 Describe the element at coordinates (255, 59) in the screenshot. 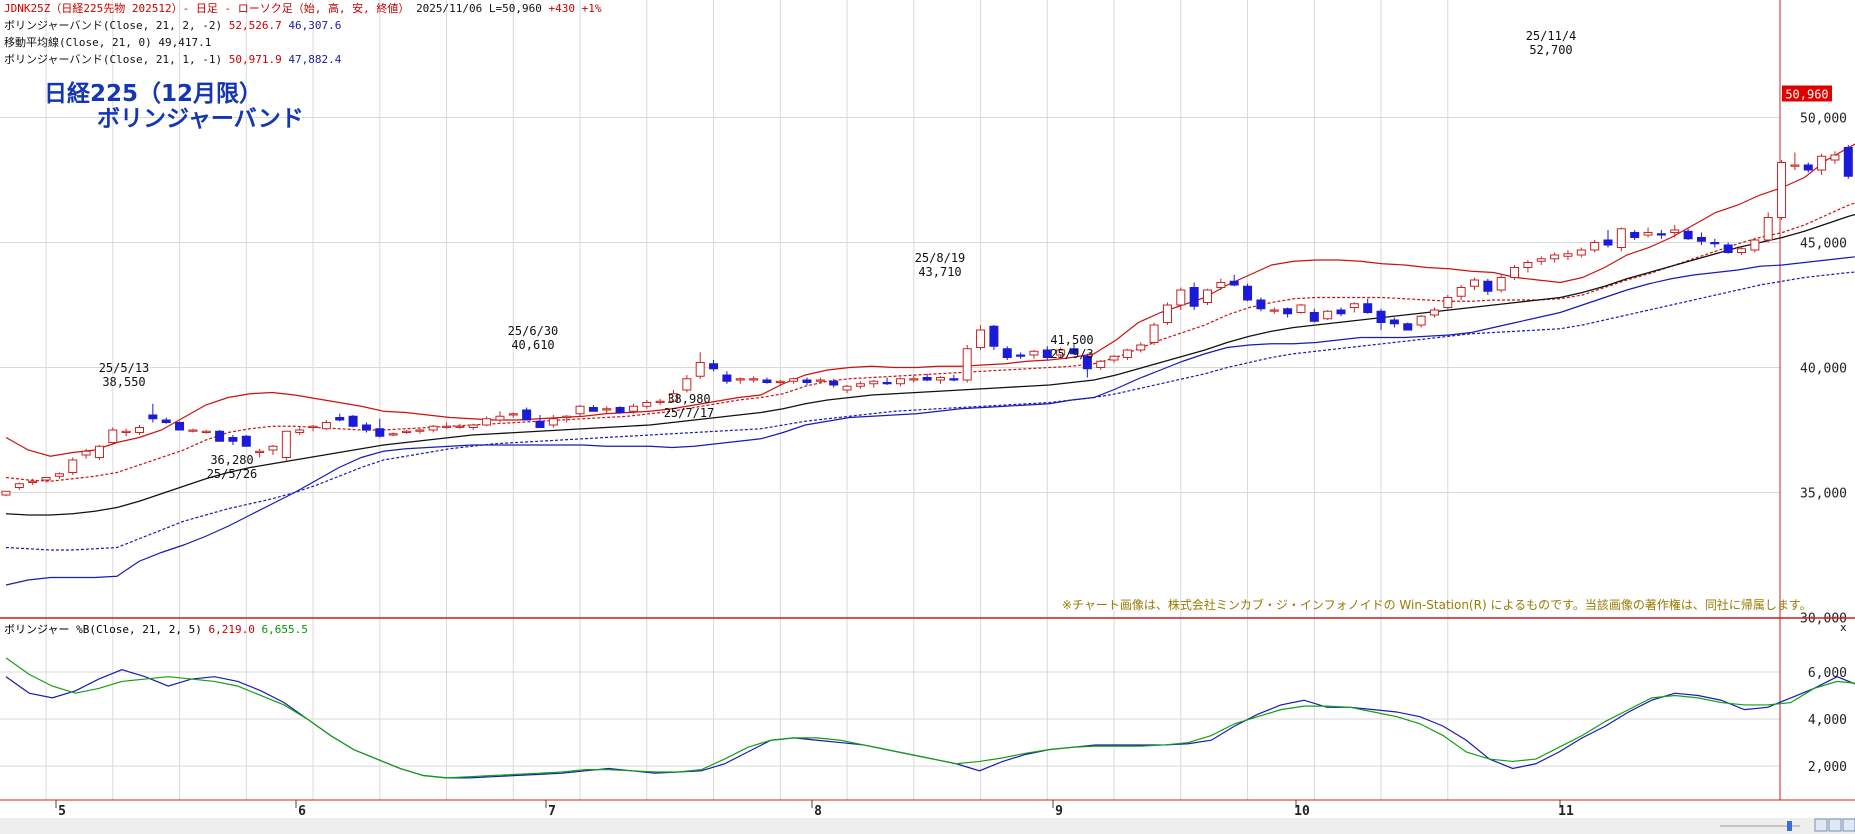

I see `bb1-upper-value: 50,971.9` at that location.